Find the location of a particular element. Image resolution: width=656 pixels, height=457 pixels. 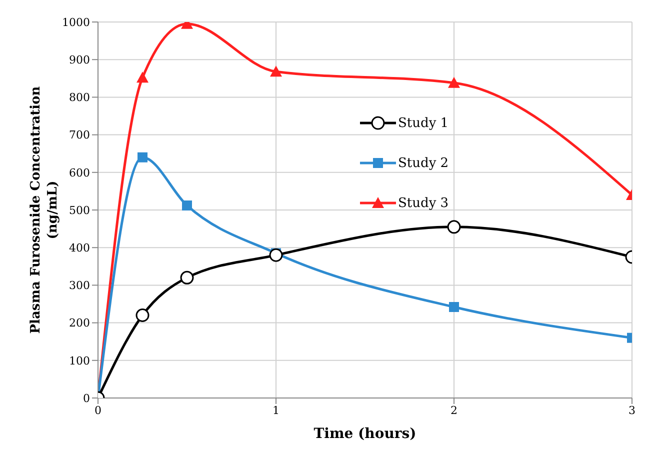

y-tick-label: 700 is located at coordinates (79, 135).